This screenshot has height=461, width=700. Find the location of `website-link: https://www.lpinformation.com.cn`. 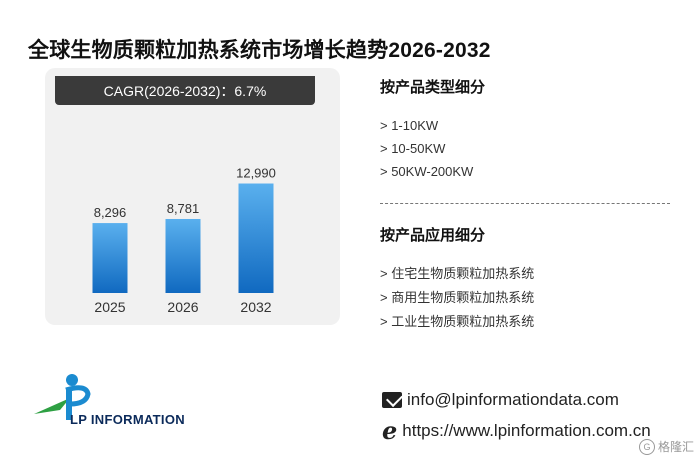

website-link: https://www.lpinformation.com.cn is located at coordinates (526, 430).